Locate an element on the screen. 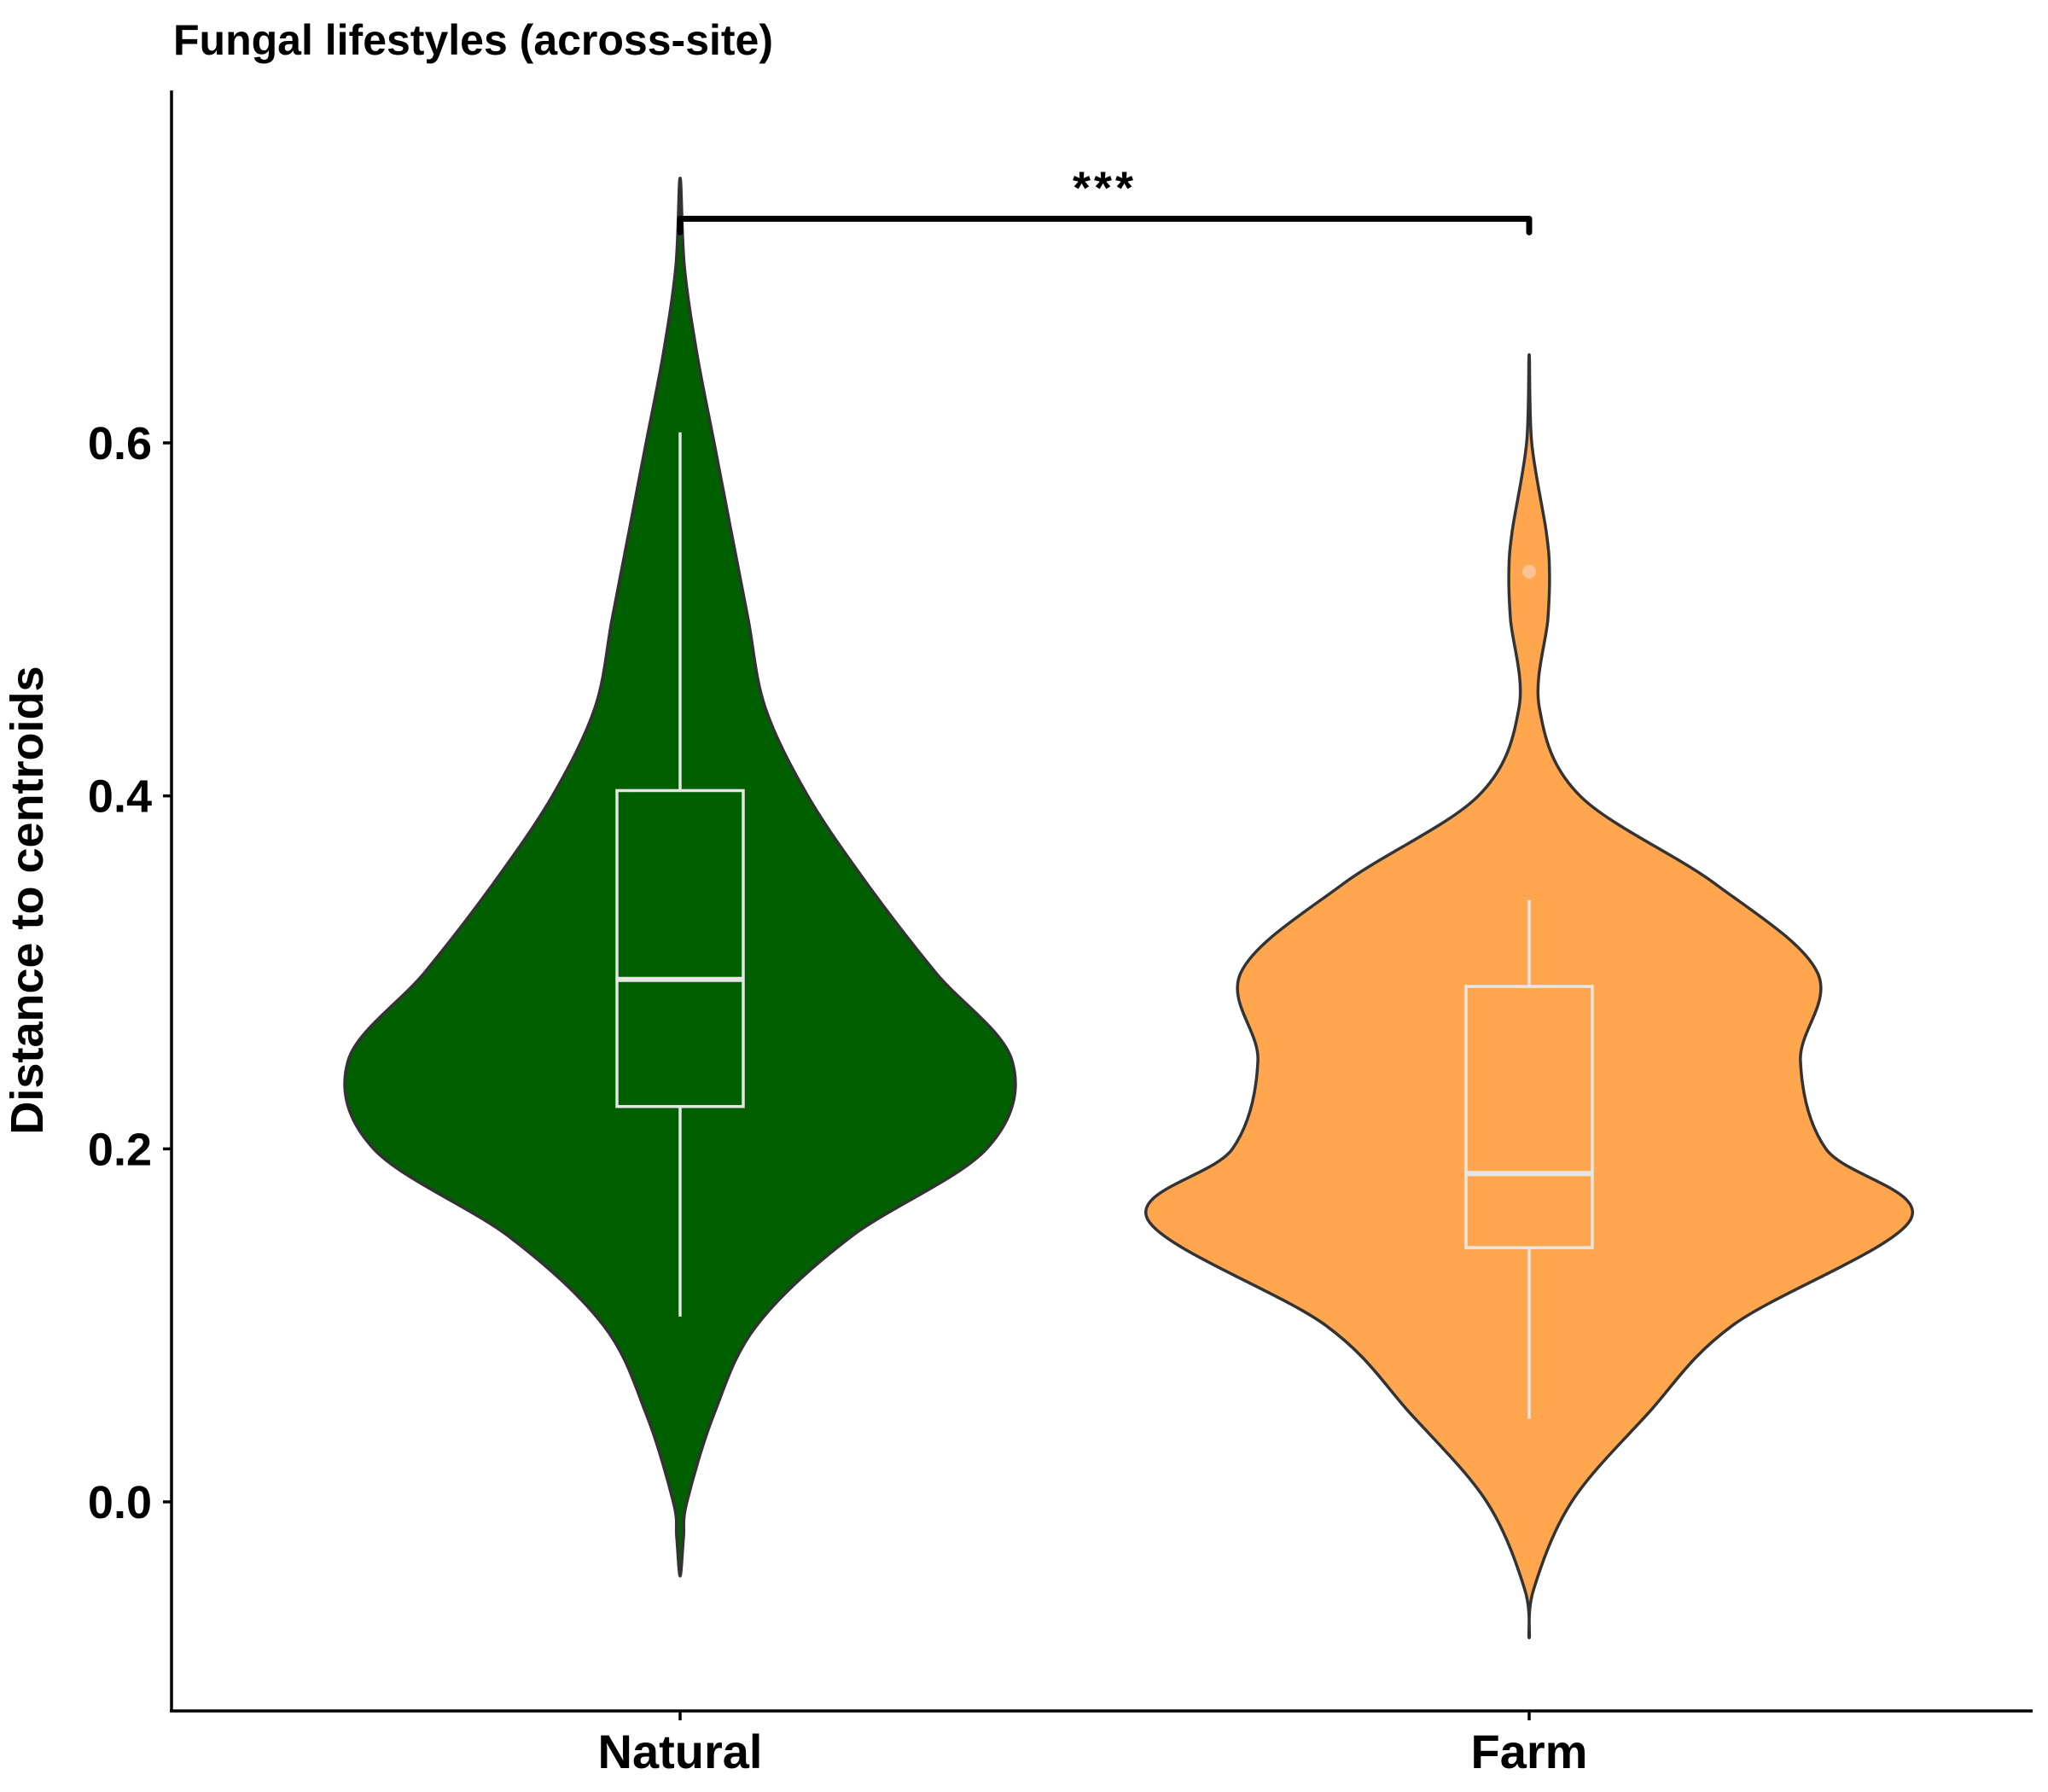  y-tick-label: 0.0 is located at coordinates (120, 1502).